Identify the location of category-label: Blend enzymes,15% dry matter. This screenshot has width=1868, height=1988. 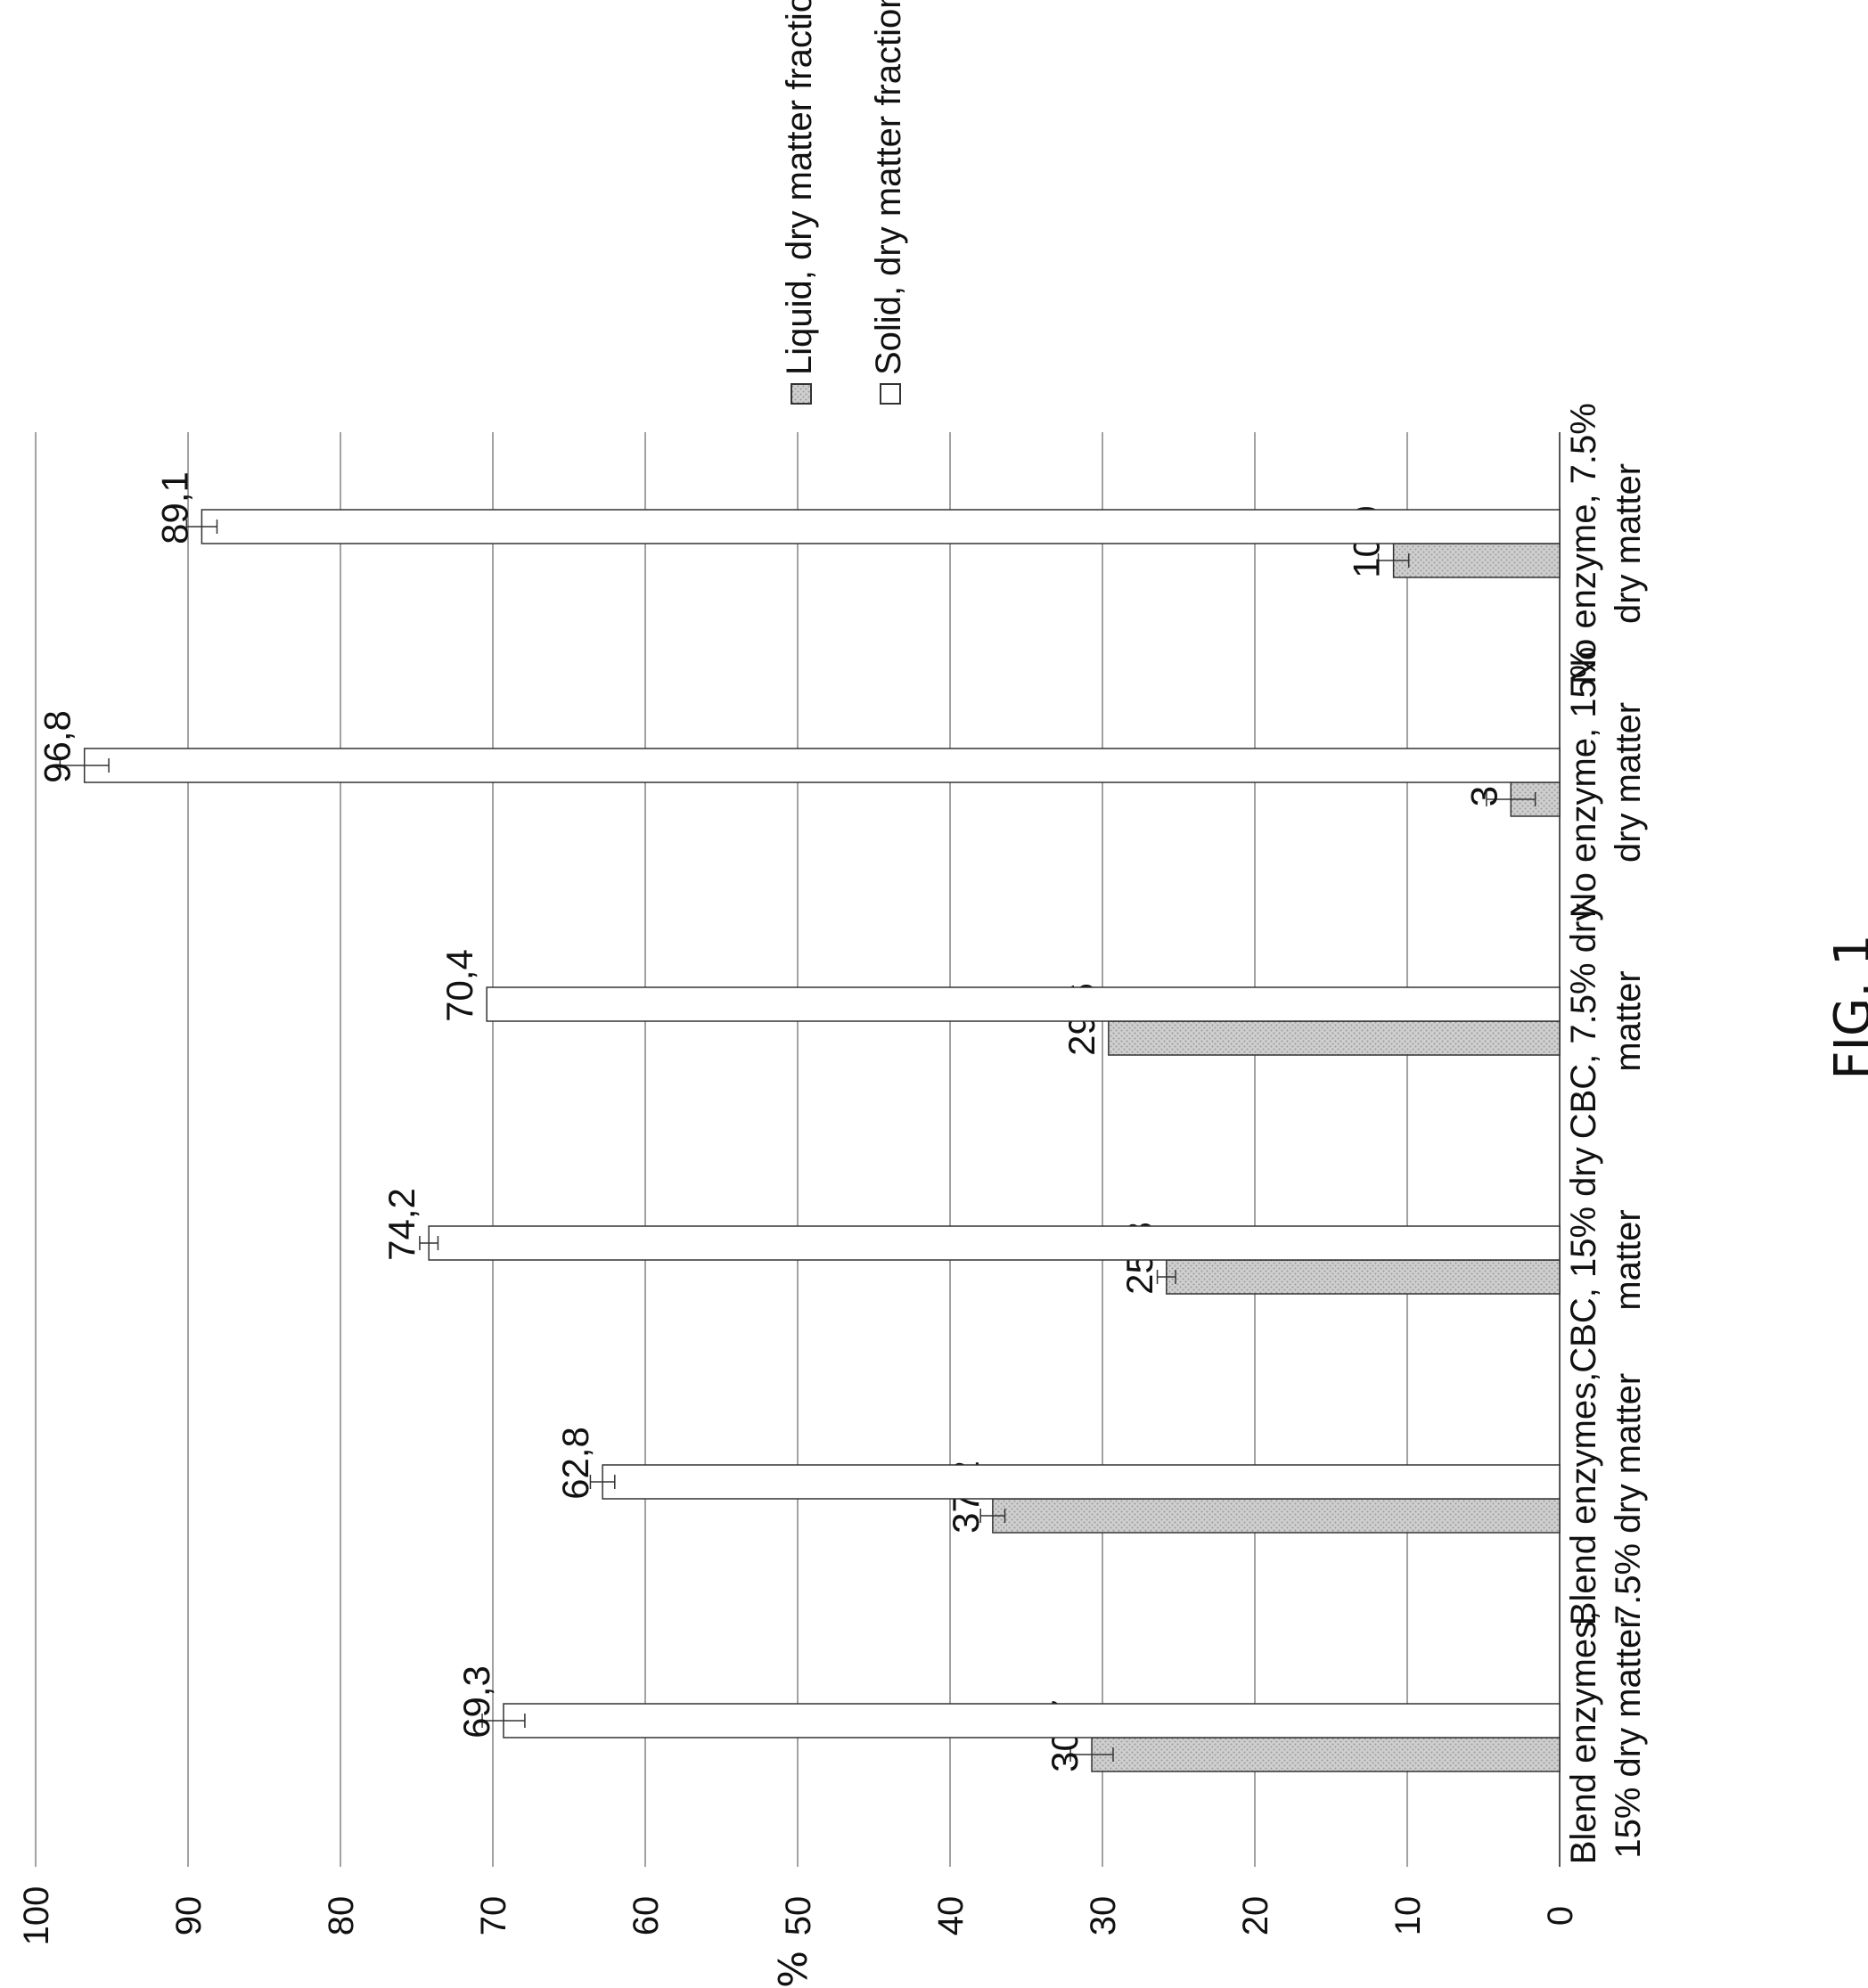
(1606, 1738).